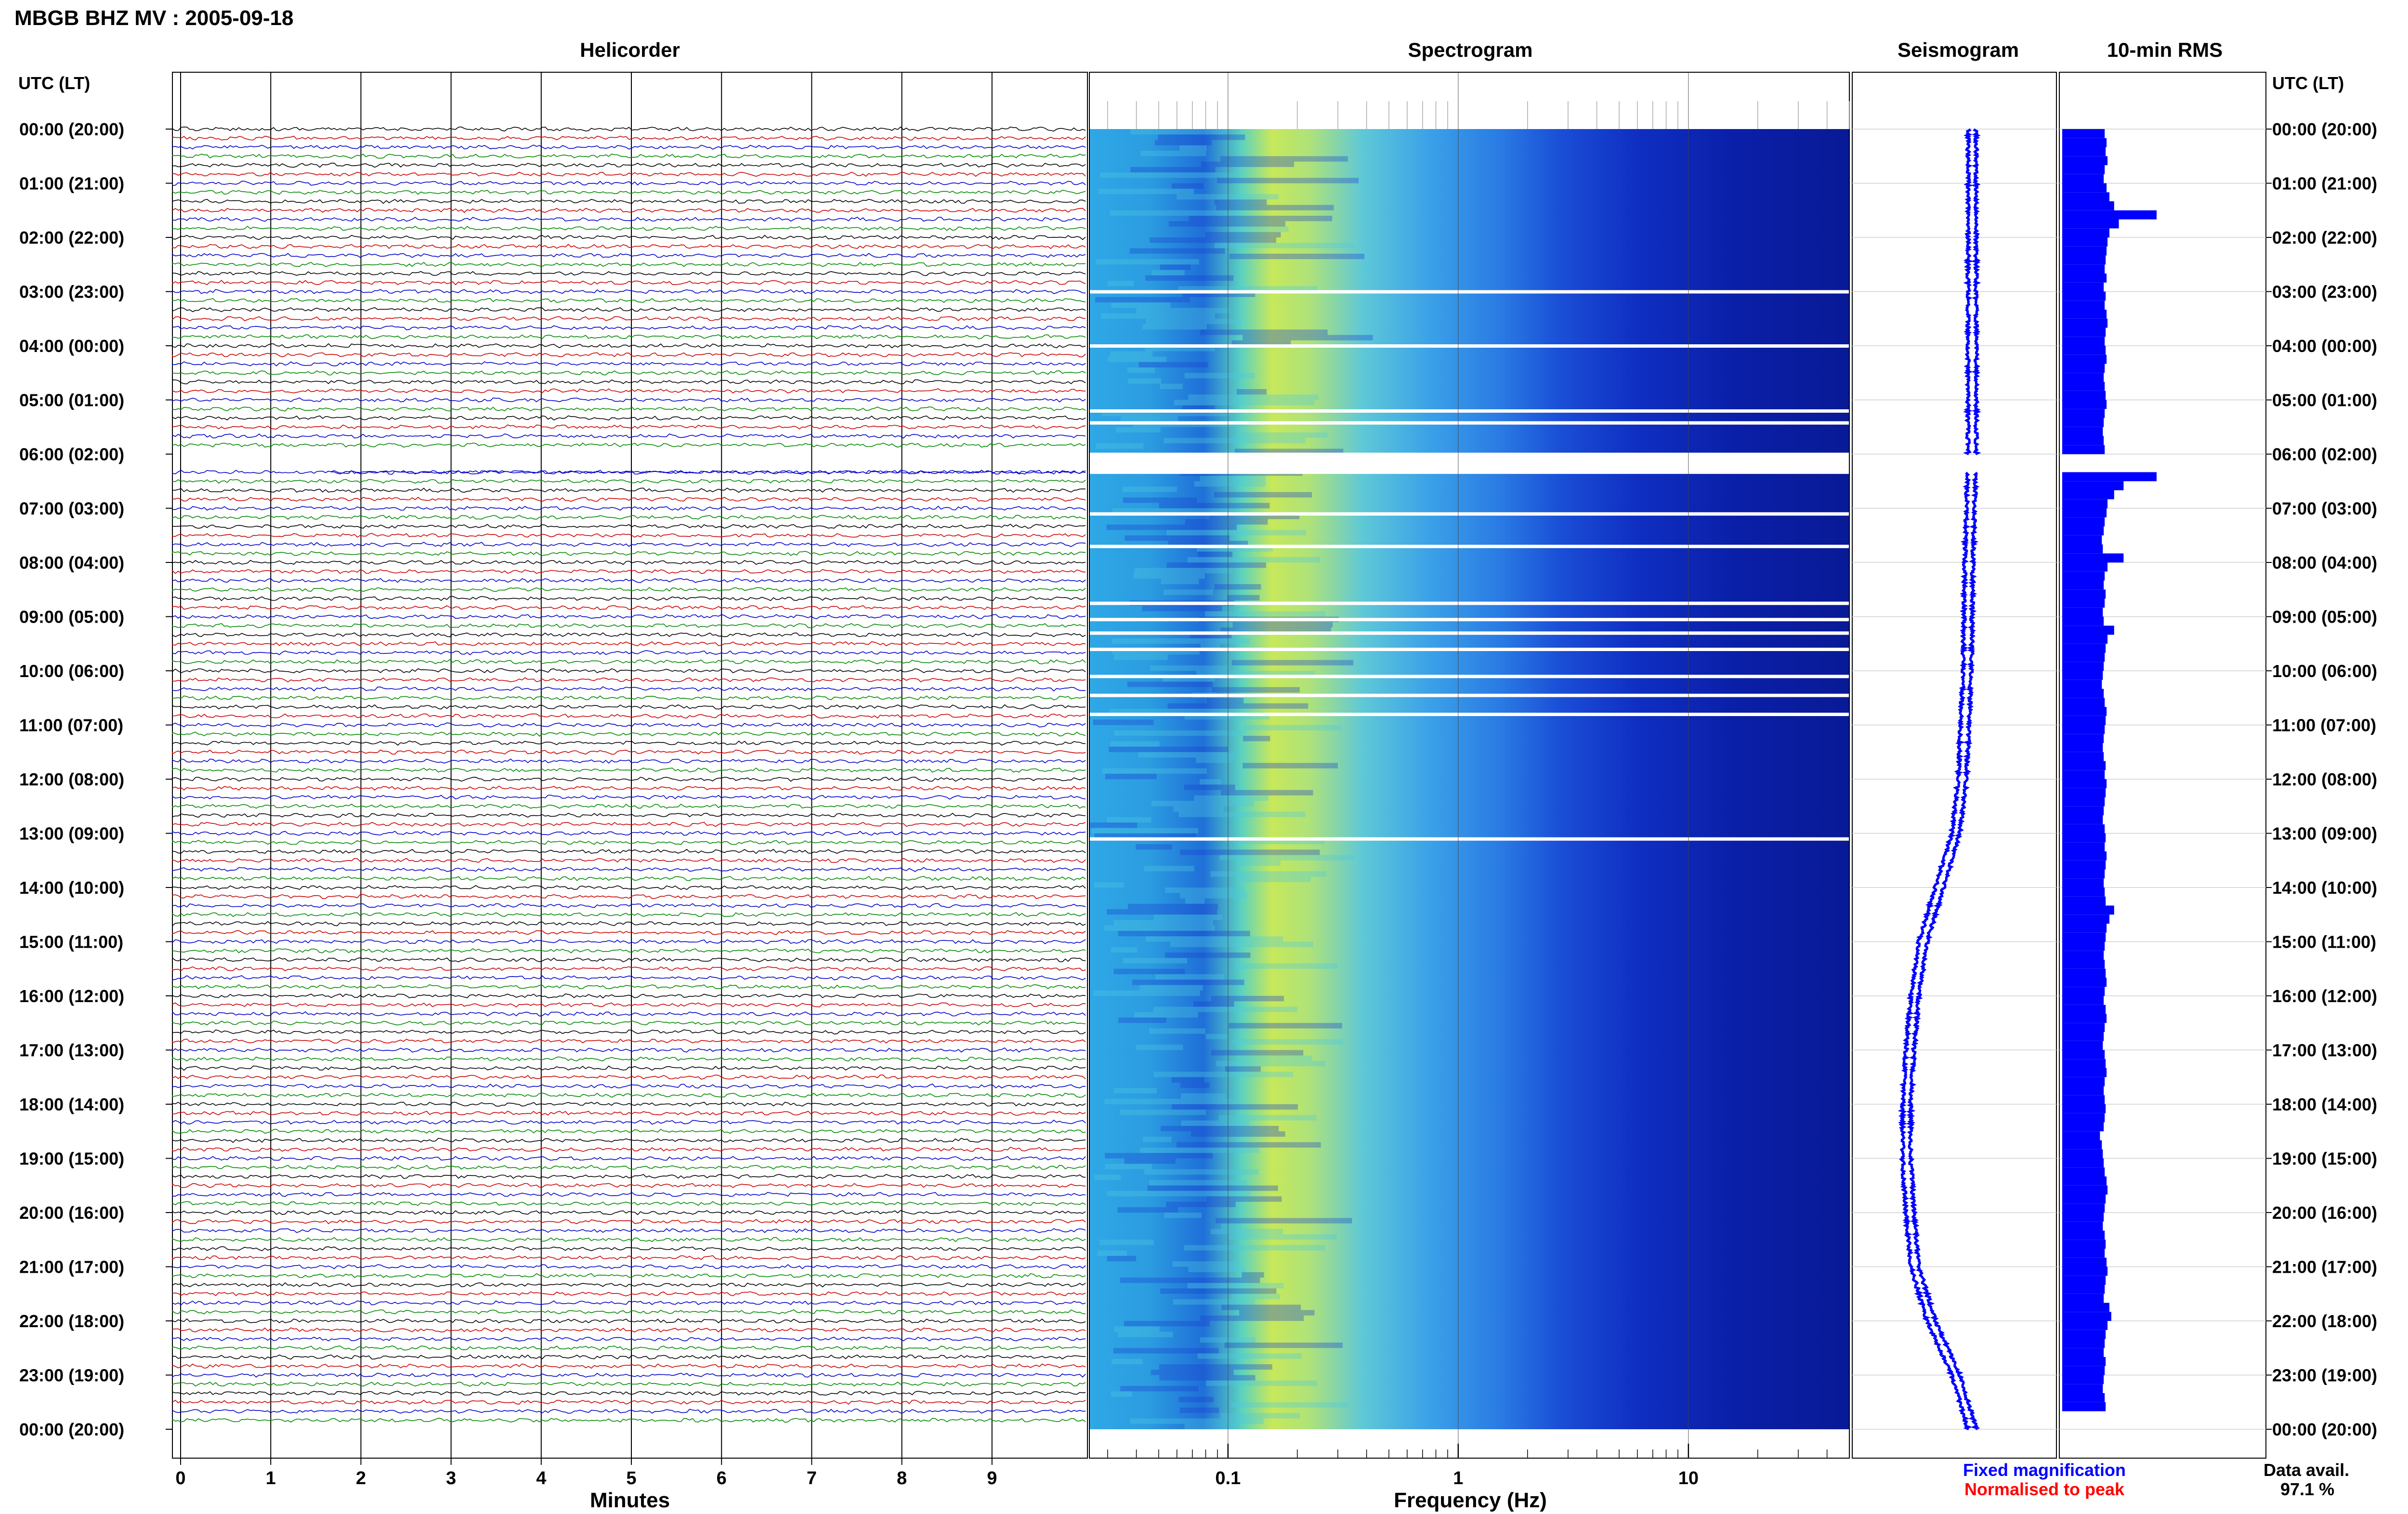 The image size is (2408, 1514). What do you see at coordinates (2324, 1050) in the screenshot?
I see `time-label-right: 17:00 (13:00)` at bounding box center [2324, 1050].